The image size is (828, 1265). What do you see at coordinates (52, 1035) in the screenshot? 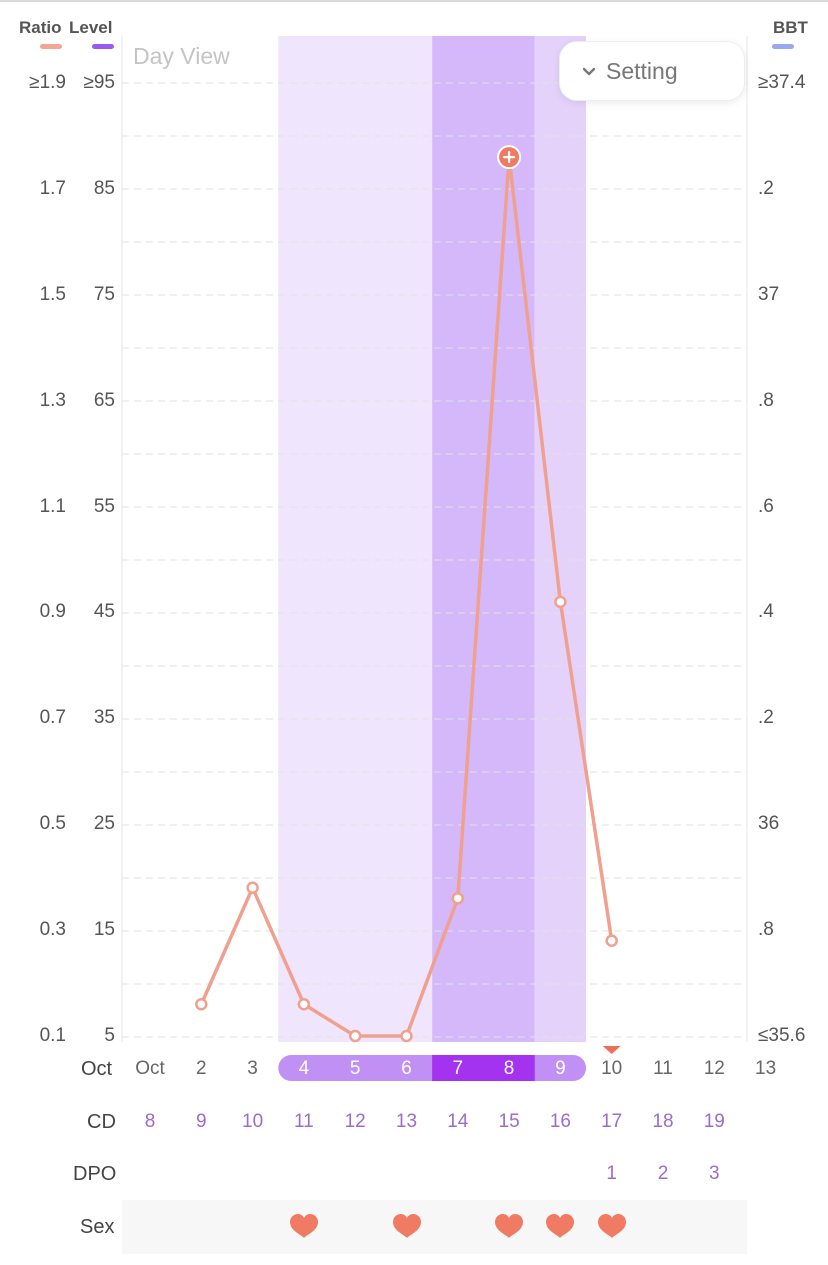
I see `ratio-axis-tick: 0.1` at bounding box center [52, 1035].